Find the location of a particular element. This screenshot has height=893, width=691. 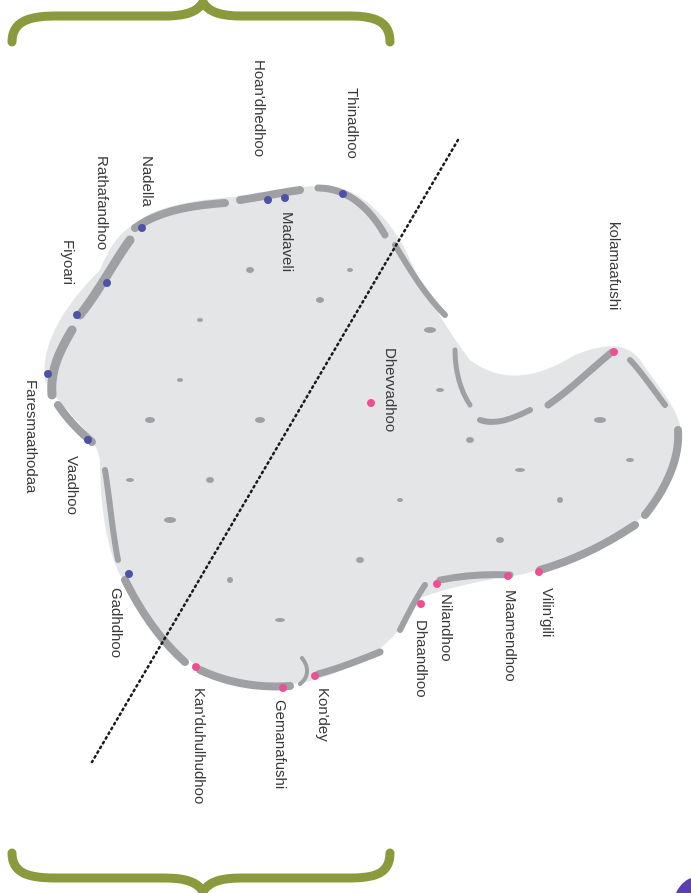

label-vilingili: Vilin'gili is located at coordinates (547, 612).